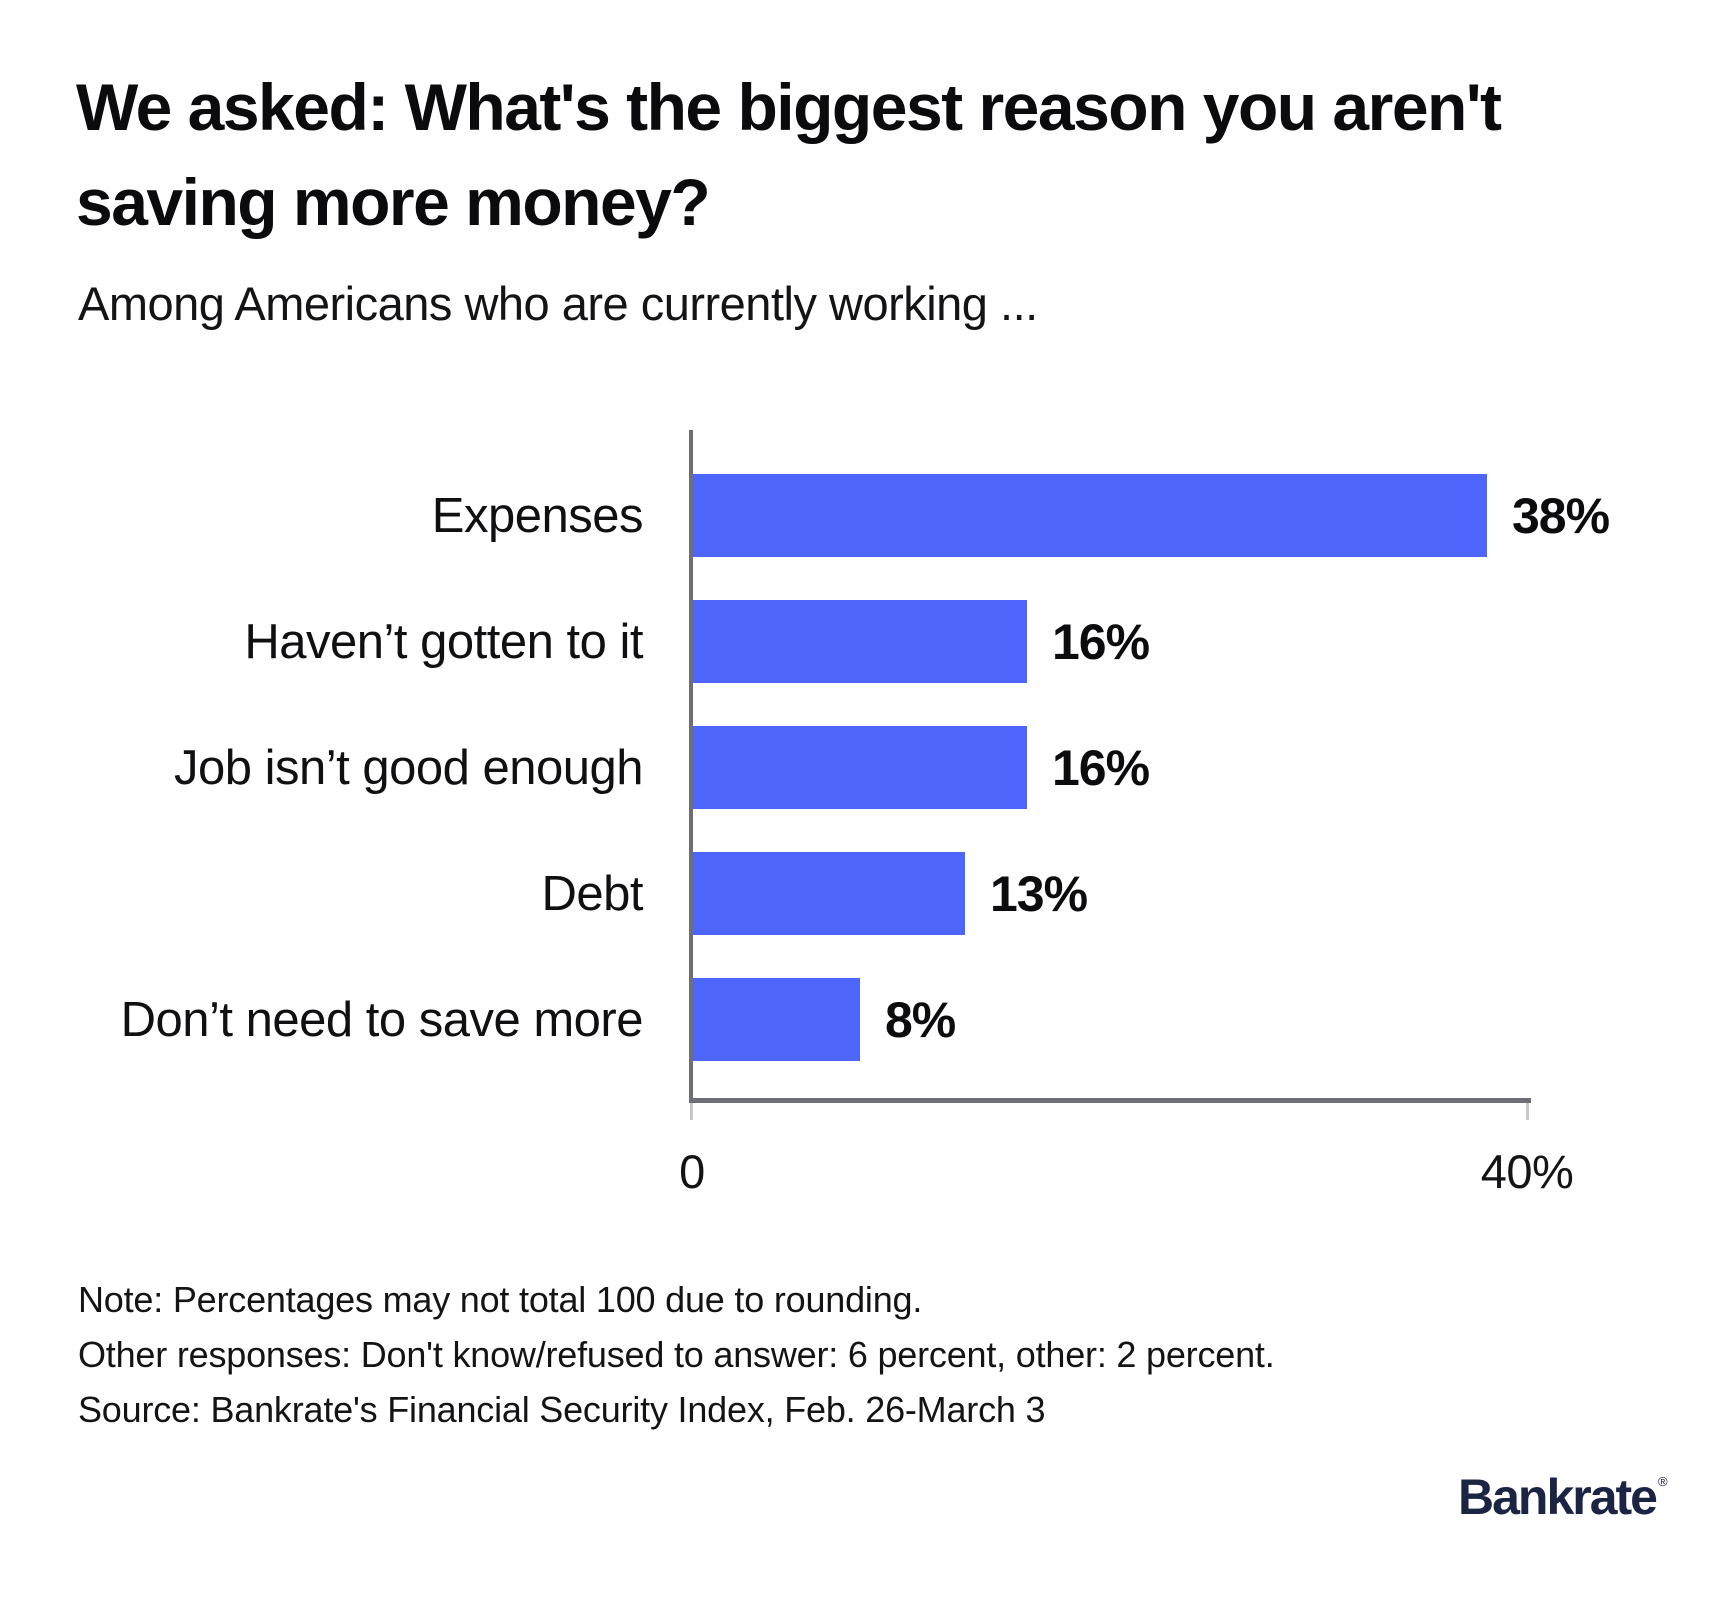  What do you see at coordinates (920, 1019) in the screenshot?
I see `value-label: 8%` at bounding box center [920, 1019].